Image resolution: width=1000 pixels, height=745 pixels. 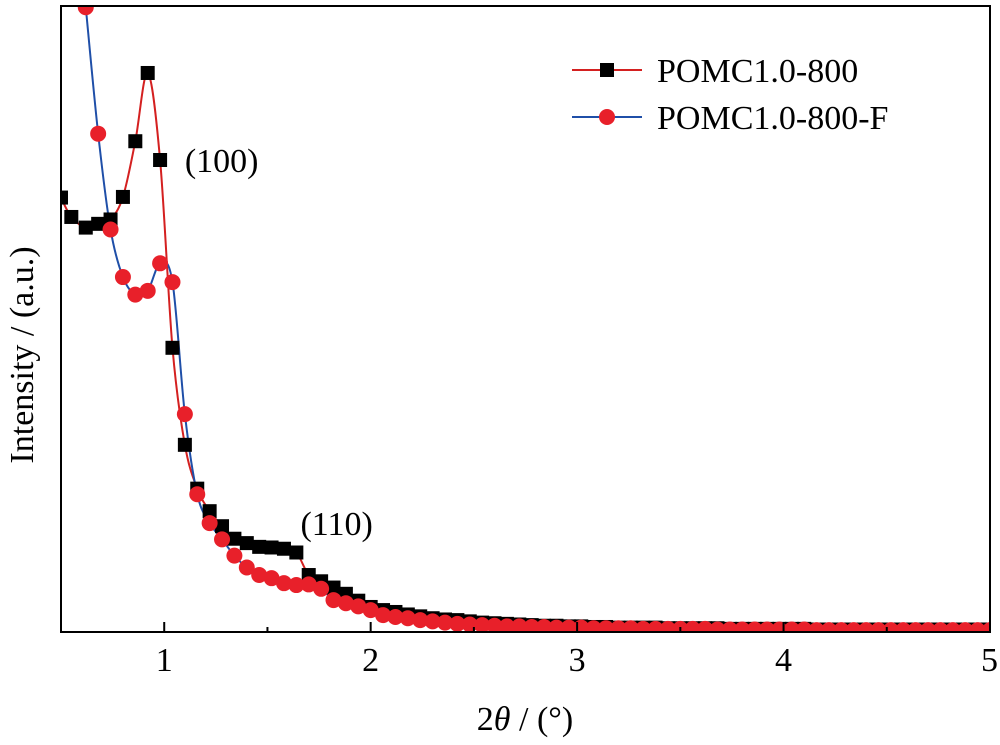 I want to click on x-tick-label-5: 5, so click(x=989, y=660).